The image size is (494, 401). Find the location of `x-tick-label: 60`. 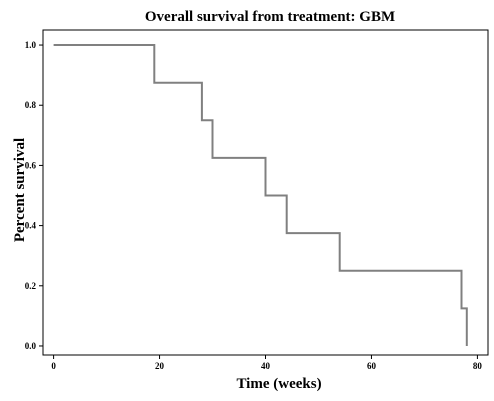

x-tick-label: 60 is located at coordinates (372, 366).